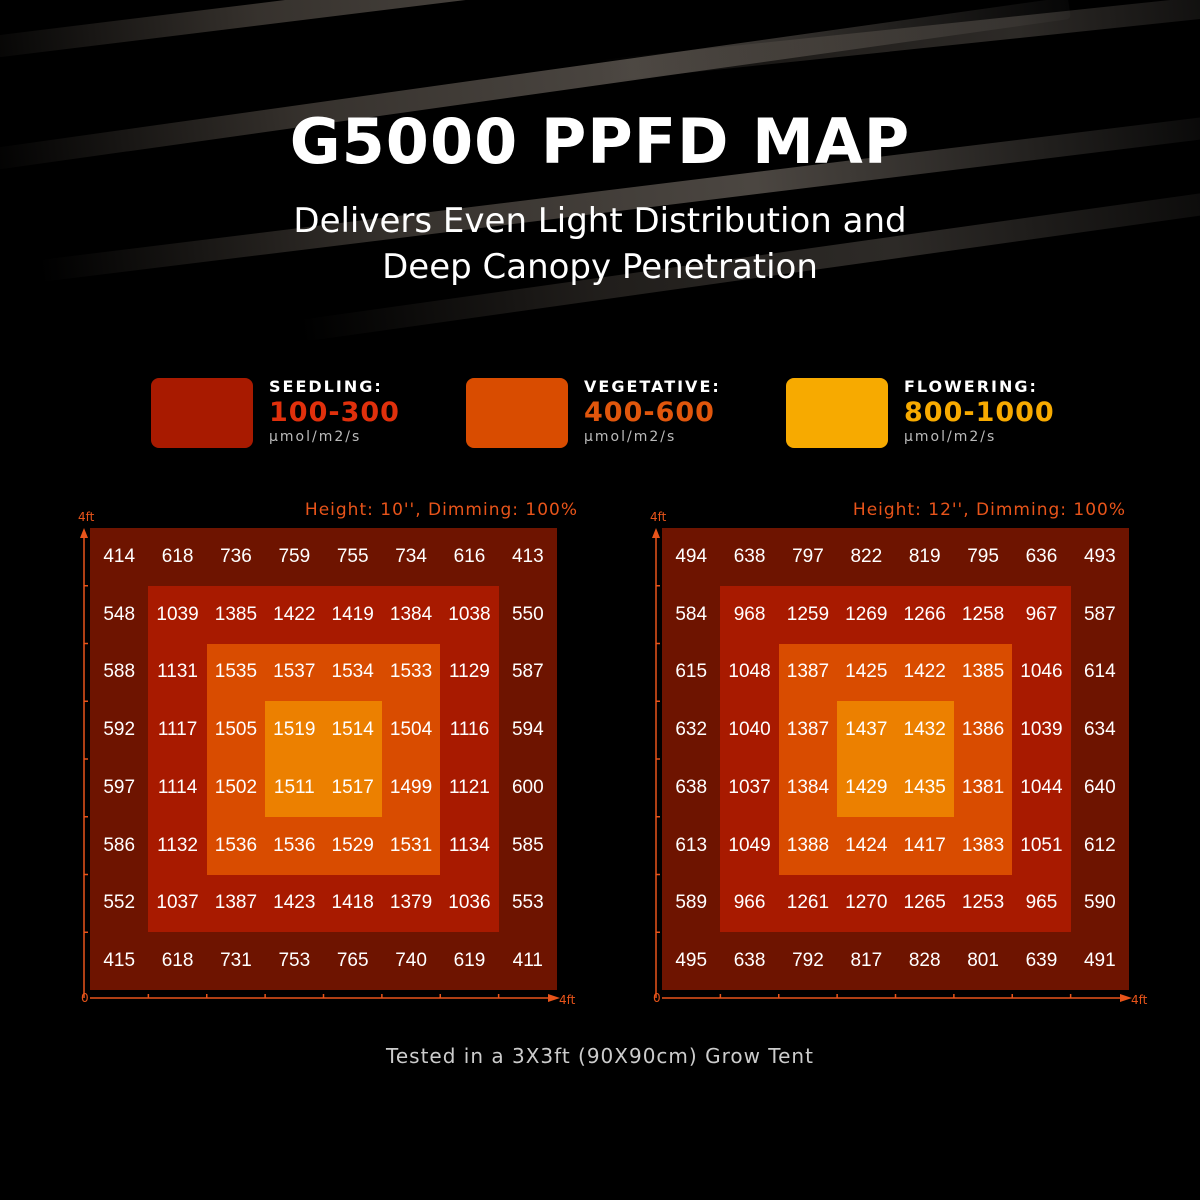 The width and height of the screenshot is (1200, 1200). What do you see at coordinates (808, 961) in the screenshot?
I see `heatmap-cell: 792` at bounding box center [808, 961].